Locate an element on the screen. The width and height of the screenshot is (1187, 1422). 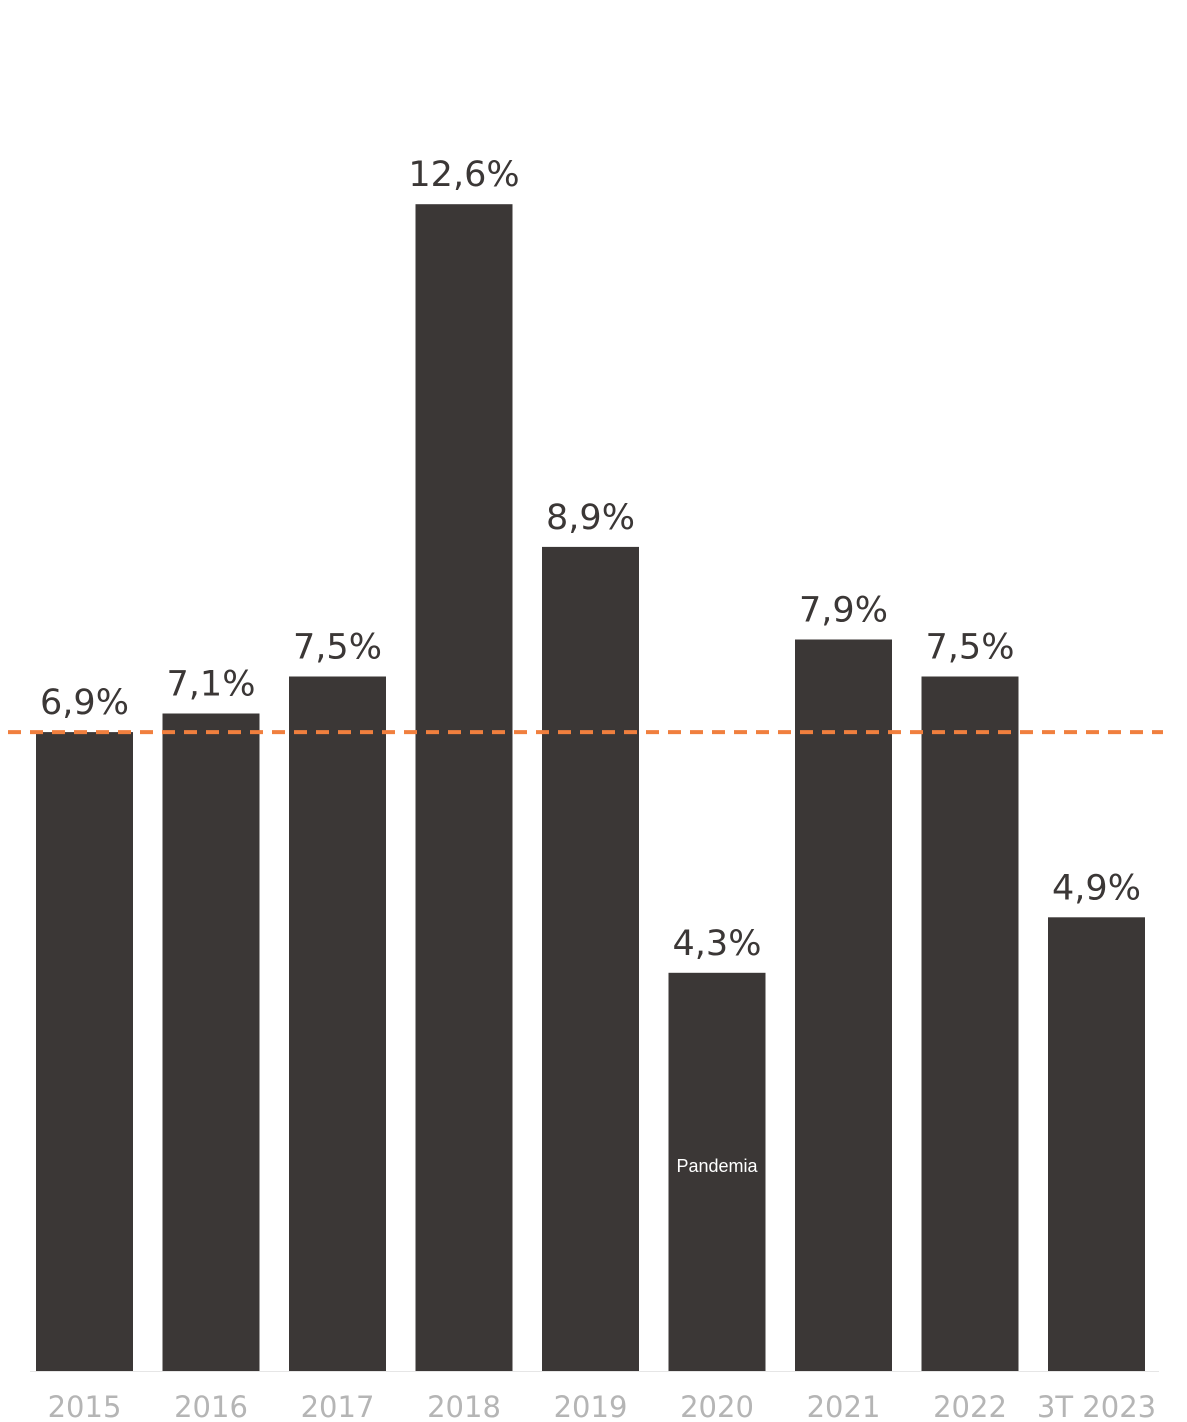
x-tick-label: 2021 is located at coordinates (844, 1406).